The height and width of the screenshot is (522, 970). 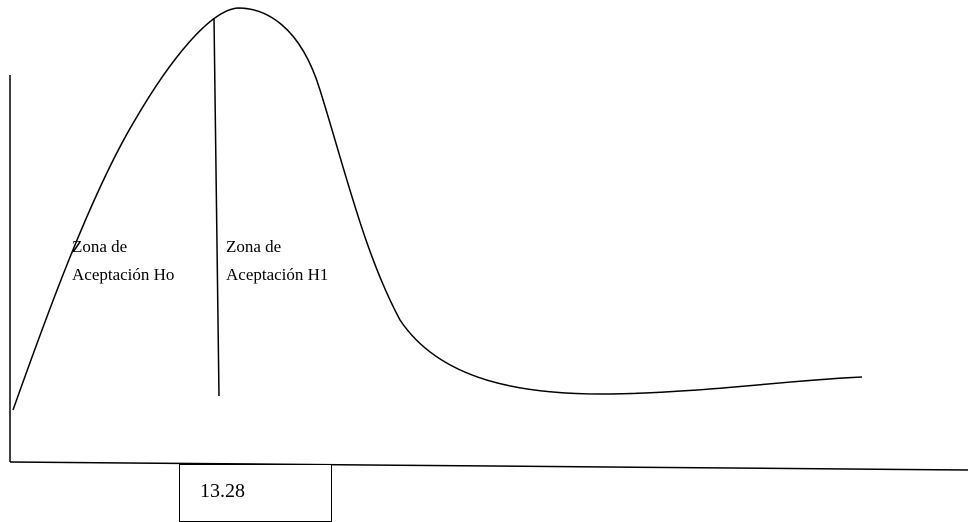 What do you see at coordinates (216, 207) in the screenshot?
I see `critical-value-line` at bounding box center [216, 207].